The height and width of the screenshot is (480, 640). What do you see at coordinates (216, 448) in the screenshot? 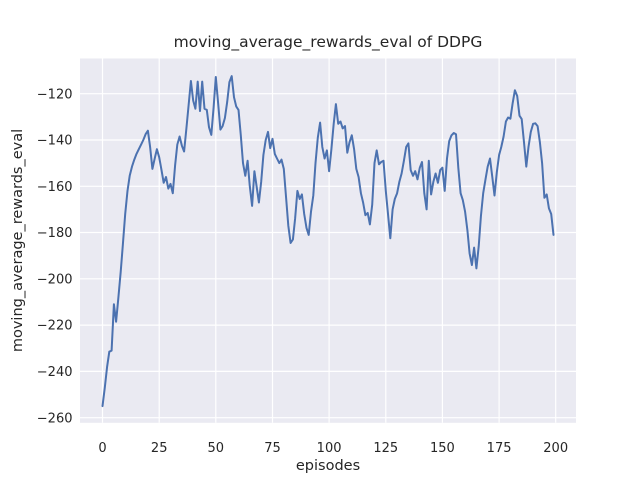
I see `x-tick-label: 50` at bounding box center [216, 448].